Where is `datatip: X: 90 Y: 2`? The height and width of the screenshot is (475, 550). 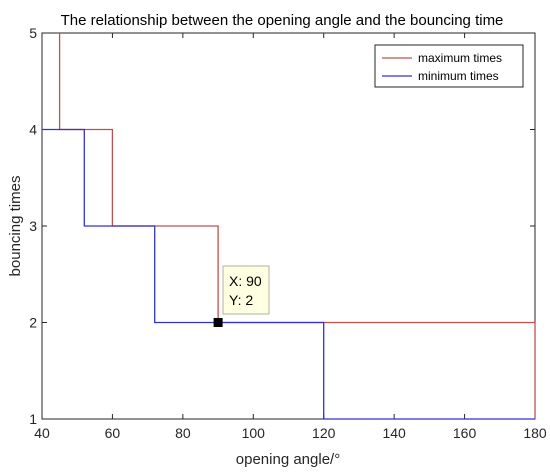
datatip: X: 90 Y: 2 is located at coordinates (241, 296).